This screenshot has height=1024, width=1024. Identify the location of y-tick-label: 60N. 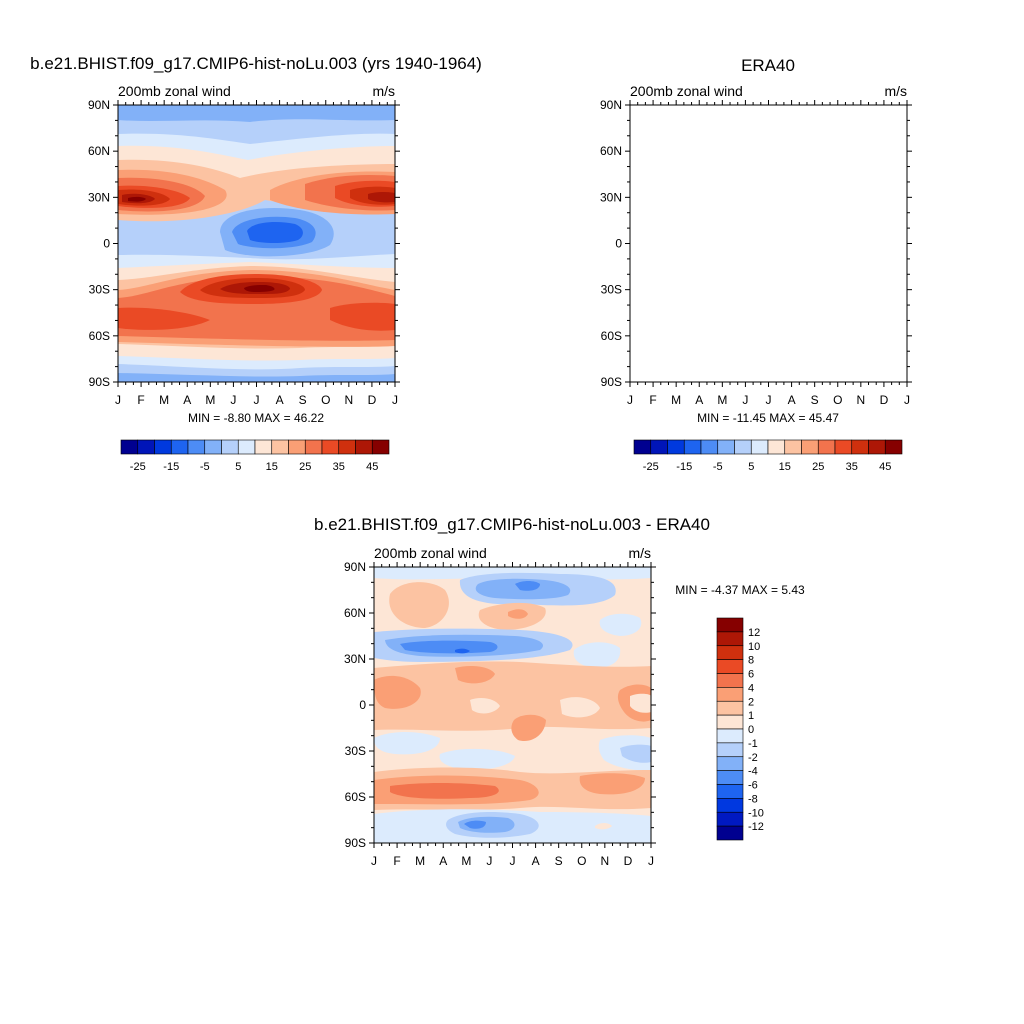
(611, 151).